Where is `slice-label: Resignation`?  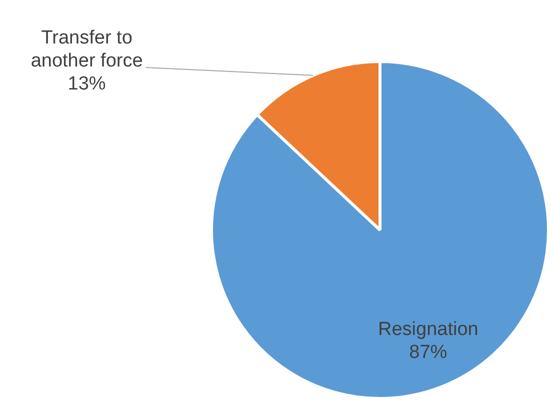 slice-label: Resignation is located at coordinates (428, 329).